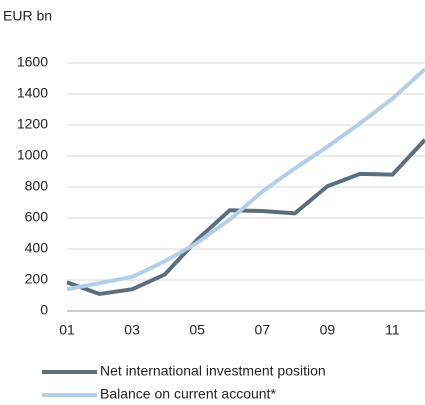  What do you see at coordinates (27, 16) in the screenshot?
I see `y-axis-label: EUR bn` at bounding box center [27, 16].